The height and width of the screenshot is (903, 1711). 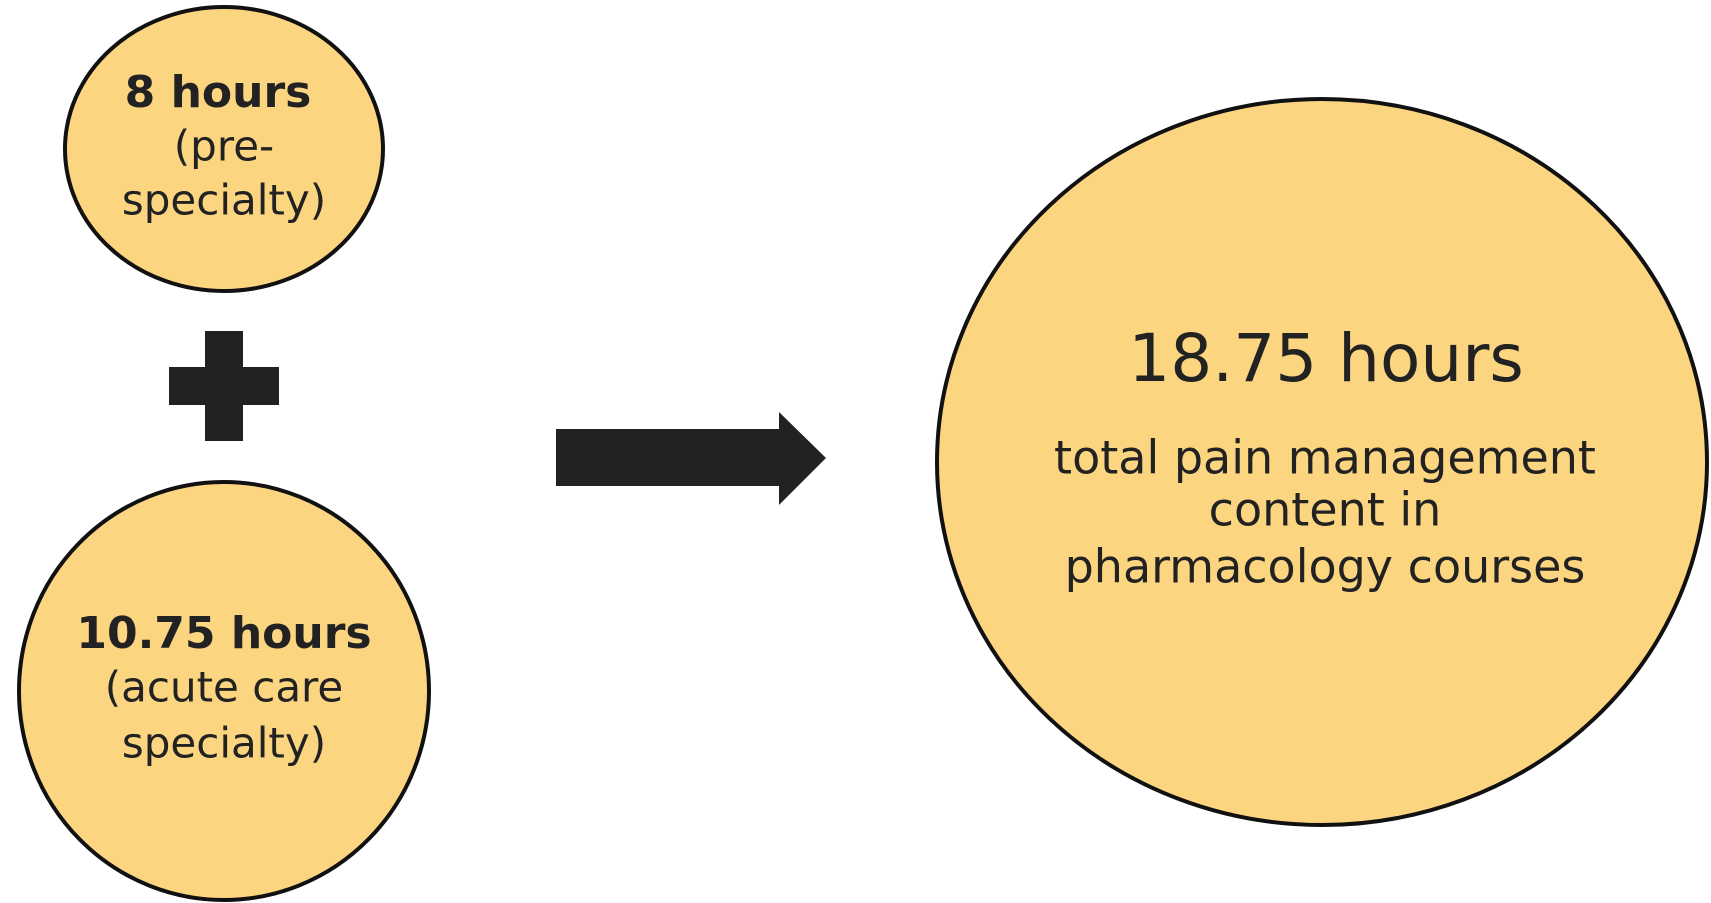 I want to click on node-line: total pain management, so click(x=1325, y=458).